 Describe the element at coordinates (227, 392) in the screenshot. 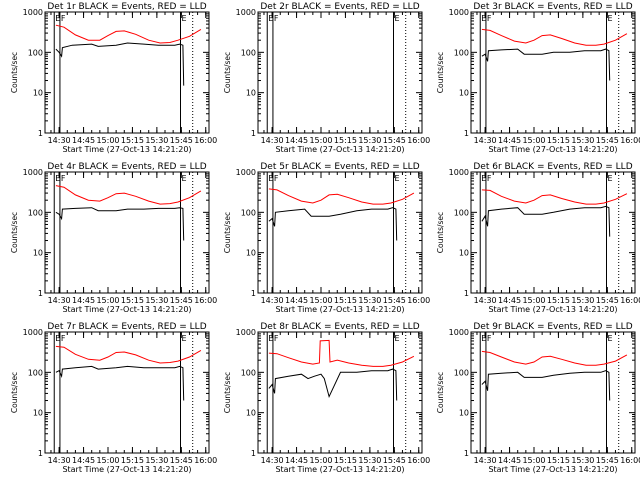

I see `y-axis-label: Counts/sec` at that location.